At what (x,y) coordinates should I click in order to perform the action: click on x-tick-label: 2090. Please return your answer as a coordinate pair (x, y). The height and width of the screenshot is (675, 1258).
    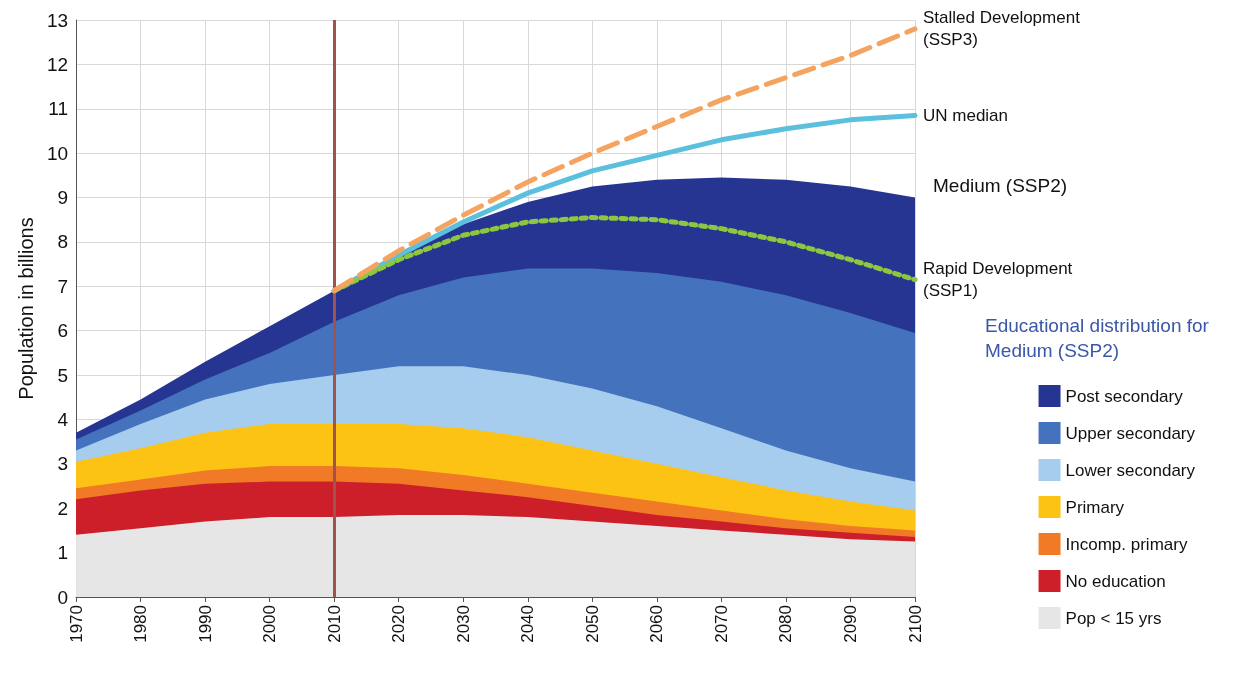
    Looking at the image, I should click on (850, 624).